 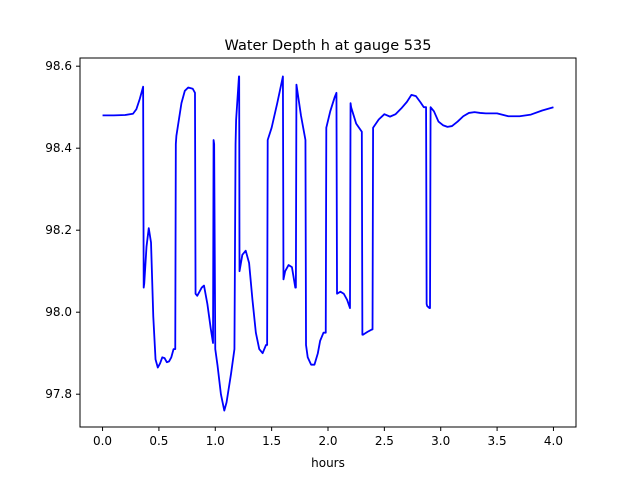 What do you see at coordinates (271, 441) in the screenshot?
I see `x-tick-label: 1.5` at bounding box center [271, 441].